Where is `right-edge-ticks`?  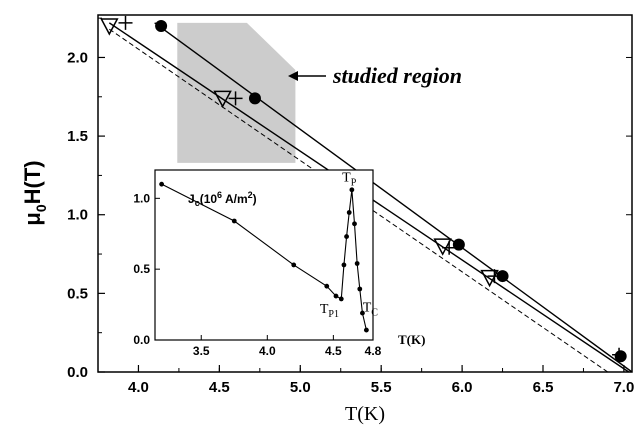 right-edge-ticks is located at coordinates (629, 214).